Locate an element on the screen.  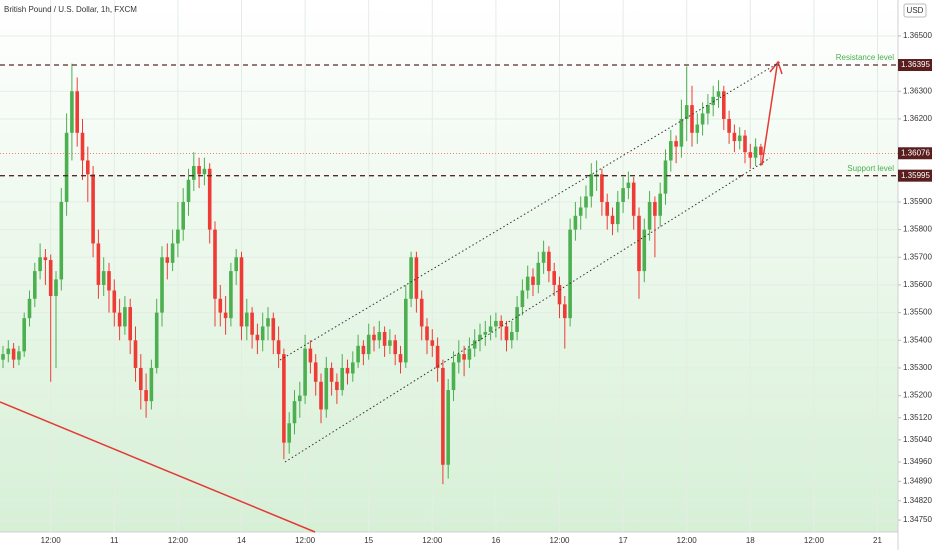
price-axis-background is located at coordinates (915, 275).